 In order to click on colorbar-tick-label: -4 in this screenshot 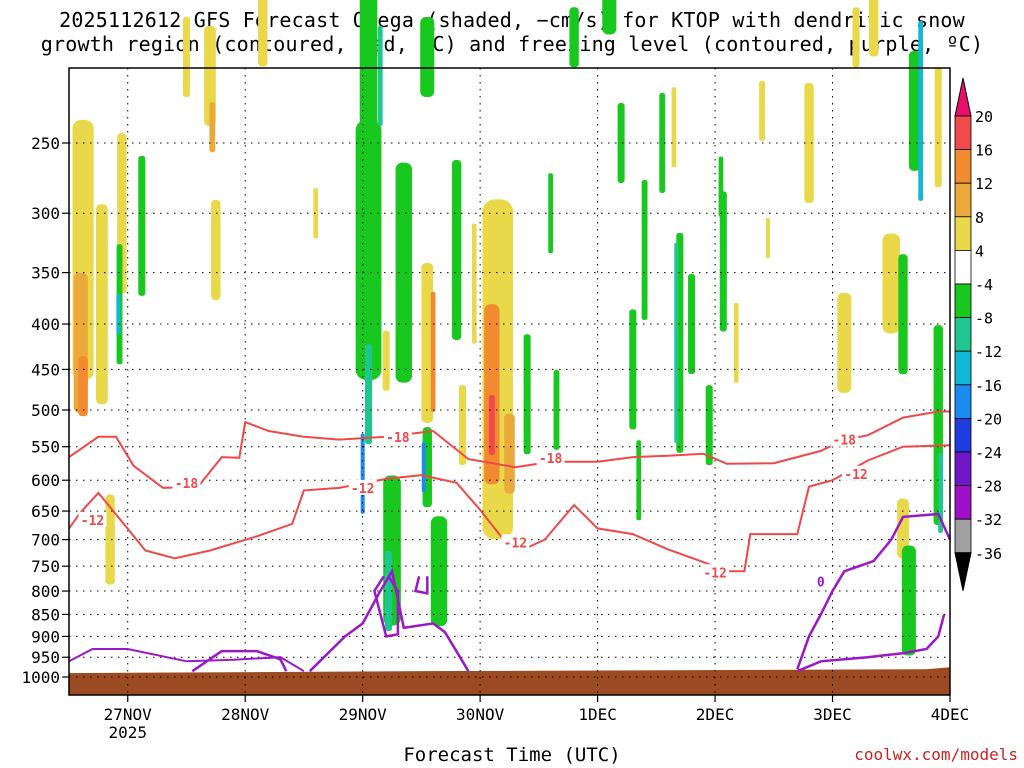, I will do `click(984, 285)`.